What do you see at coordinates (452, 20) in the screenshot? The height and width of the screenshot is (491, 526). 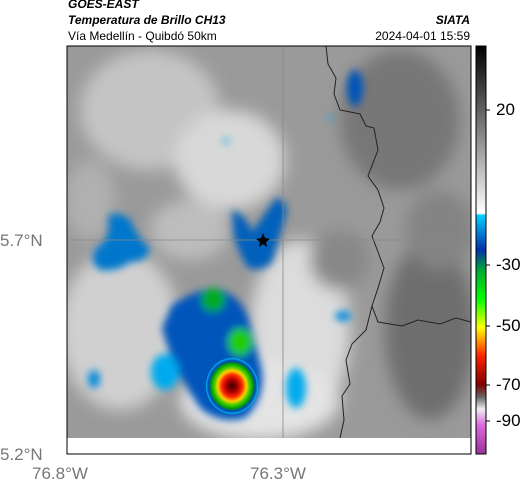 I see `source-label: SIATA` at bounding box center [452, 20].